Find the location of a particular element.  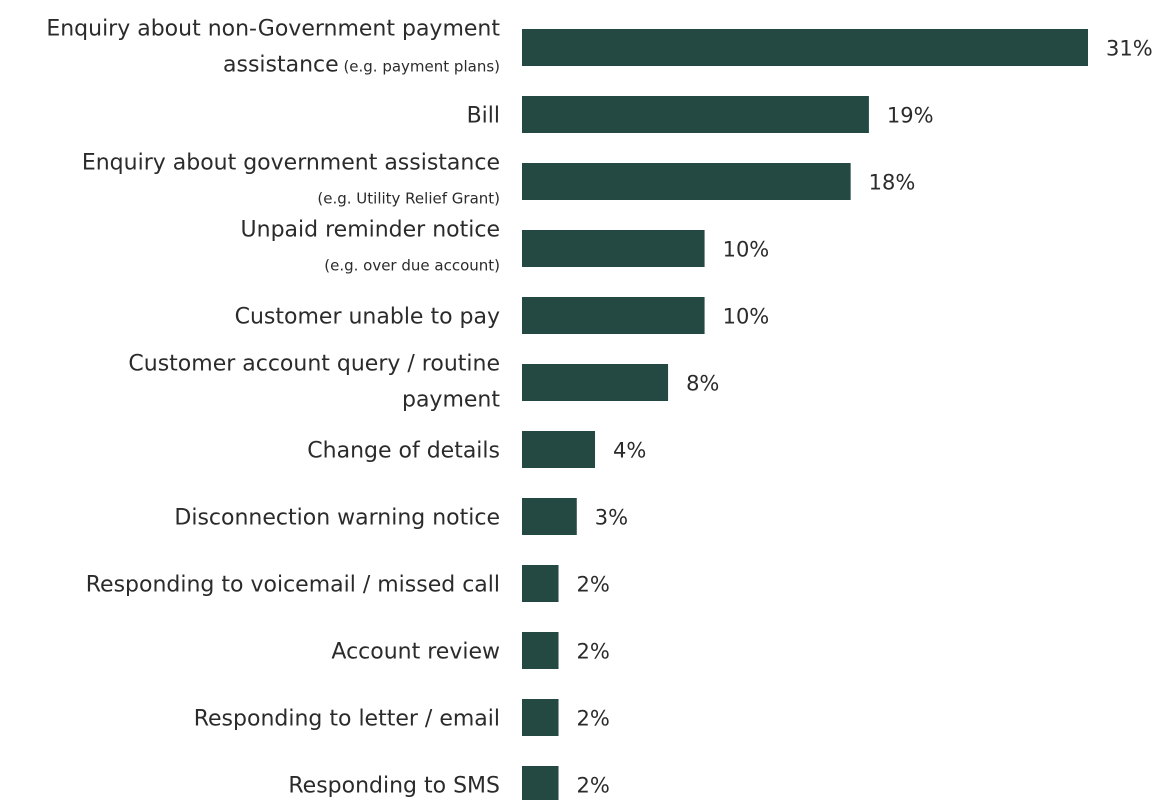

category-label: Responding to SMS is located at coordinates (394, 786).